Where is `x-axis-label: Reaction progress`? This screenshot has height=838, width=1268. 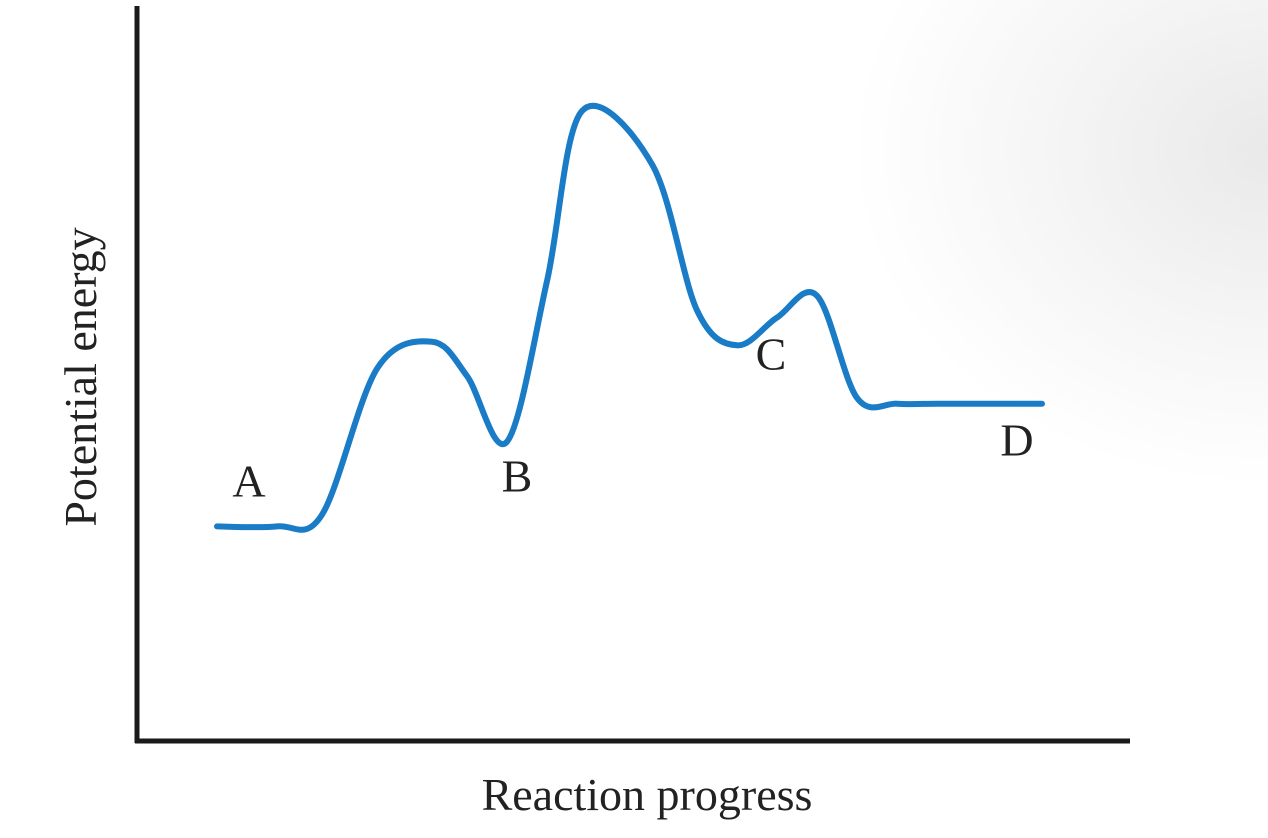
x-axis-label: Reaction progress is located at coordinates (647, 794).